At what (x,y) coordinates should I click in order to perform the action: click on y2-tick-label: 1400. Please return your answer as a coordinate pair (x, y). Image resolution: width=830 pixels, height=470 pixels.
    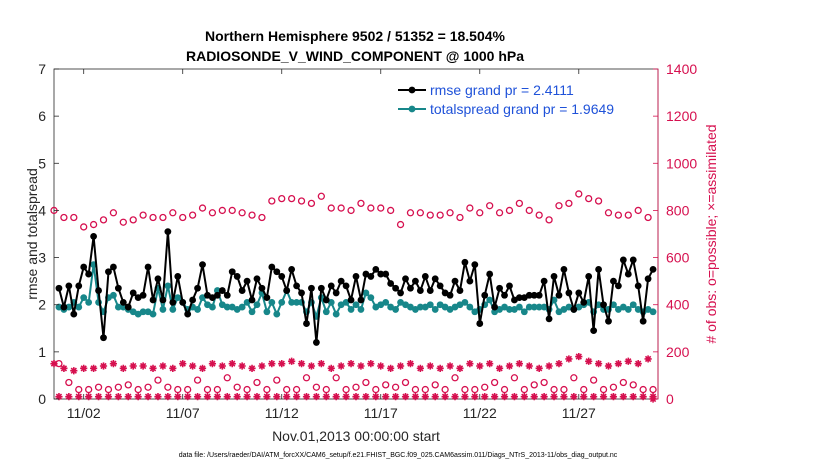
    Looking at the image, I should click on (681, 69).